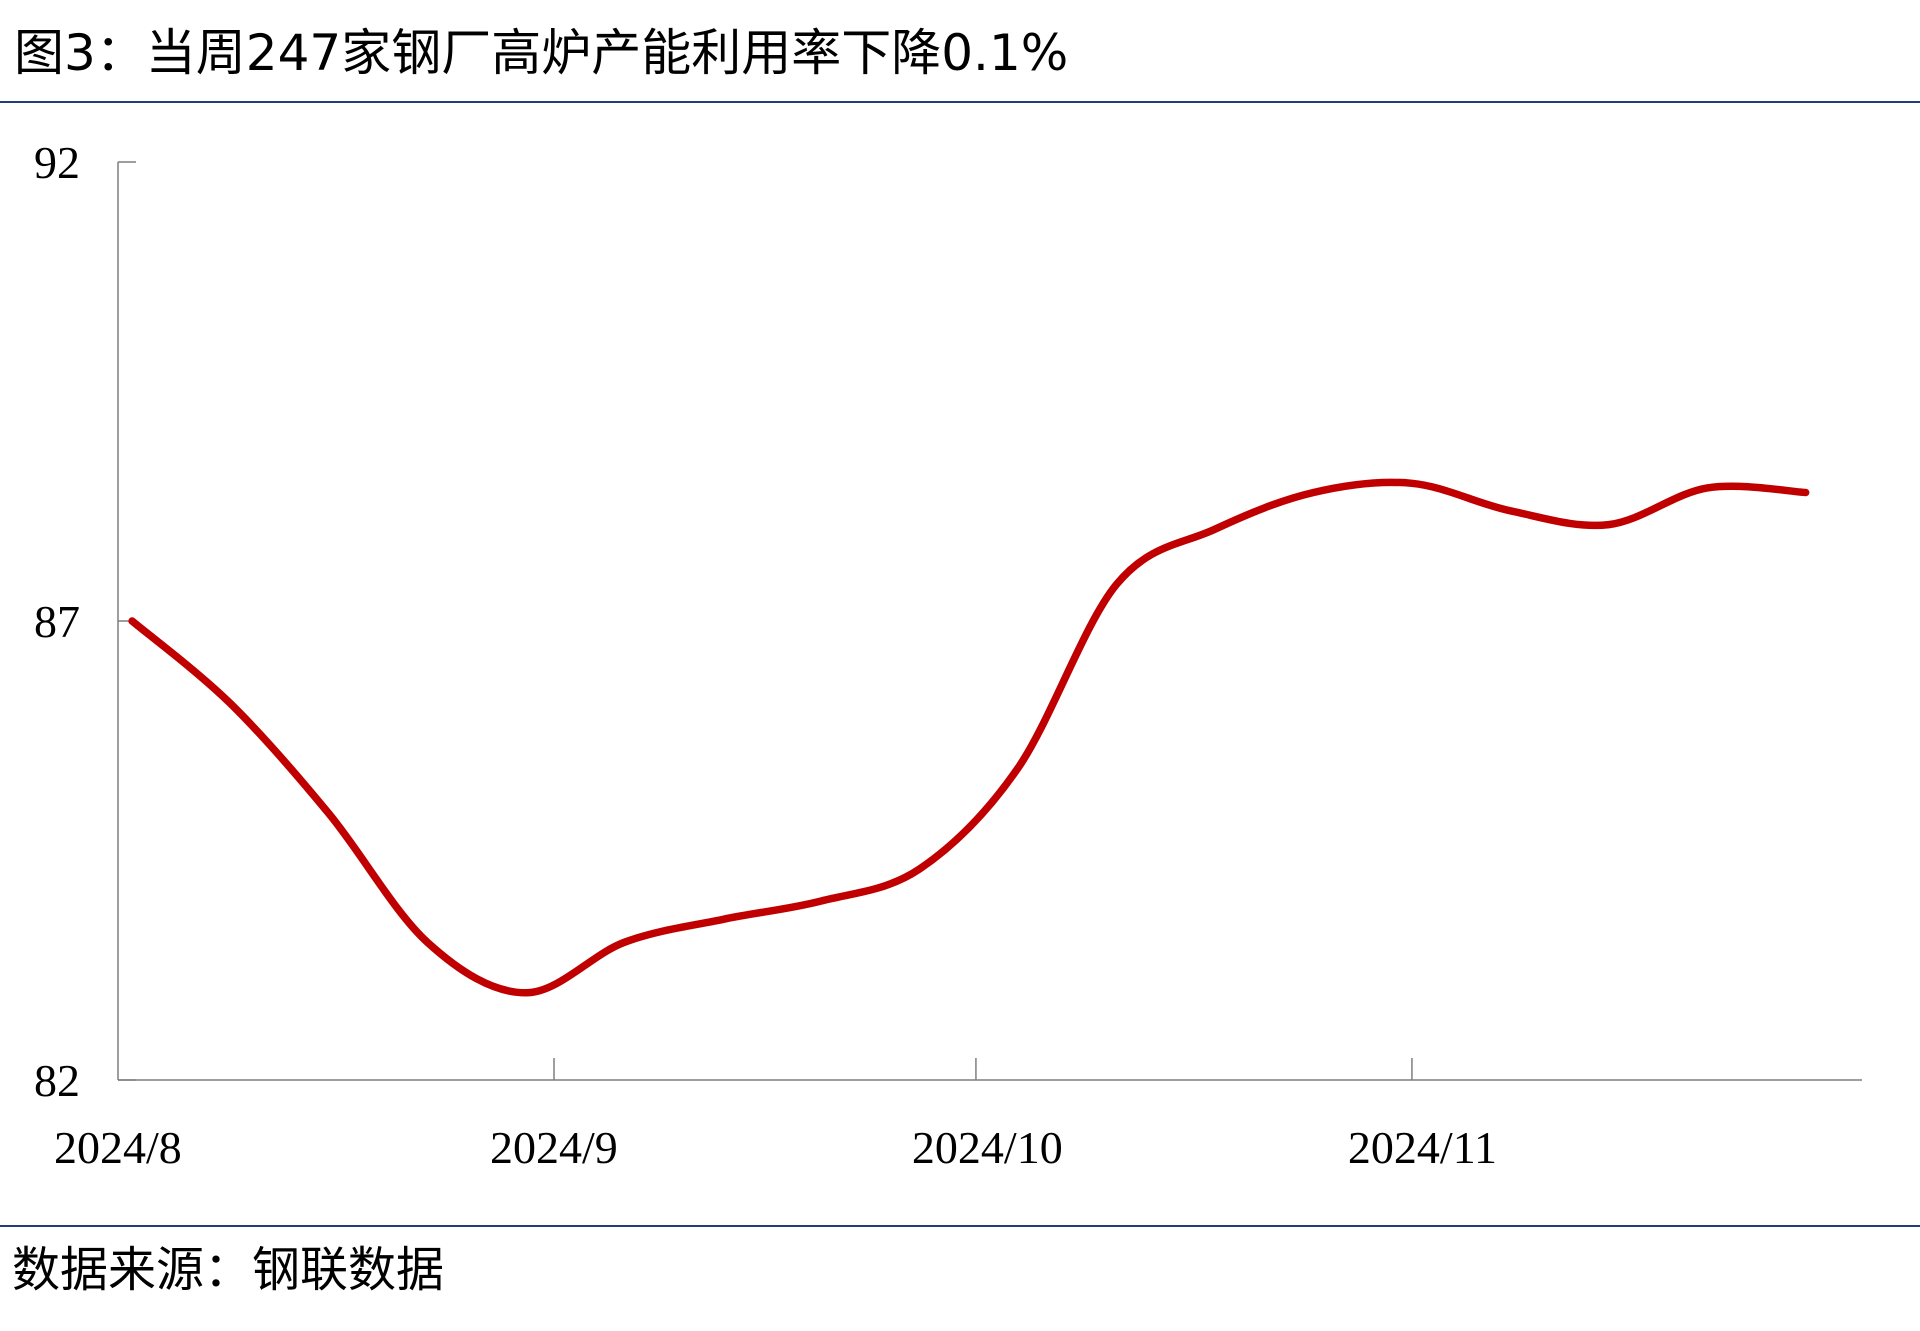 The height and width of the screenshot is (1331, 1920). Describe the element at coordinates (960, 102) in the screenshot. I see `title-divider` at that location.